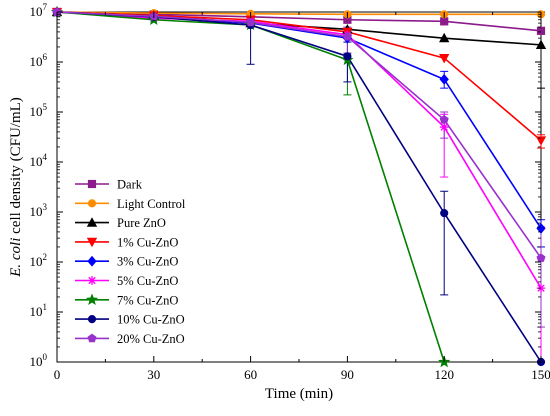 The width and height of the screenshot is (550, 416). Describe the element at coordinates (92, 338) in the screenshot. I see `legend-swatch-marker-20pct-cu-zno` at that location.